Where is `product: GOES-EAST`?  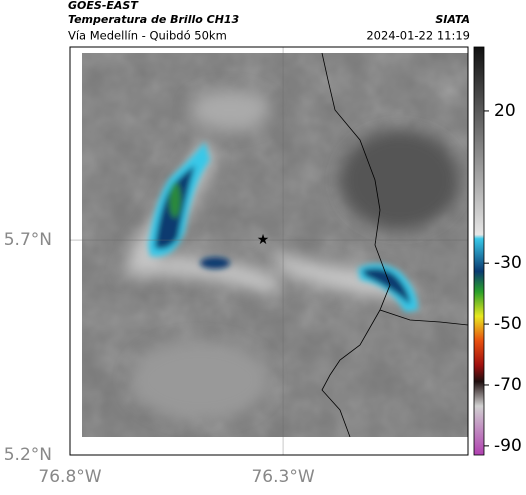
product: GOES-EAST is located at coordinates (103, 6).